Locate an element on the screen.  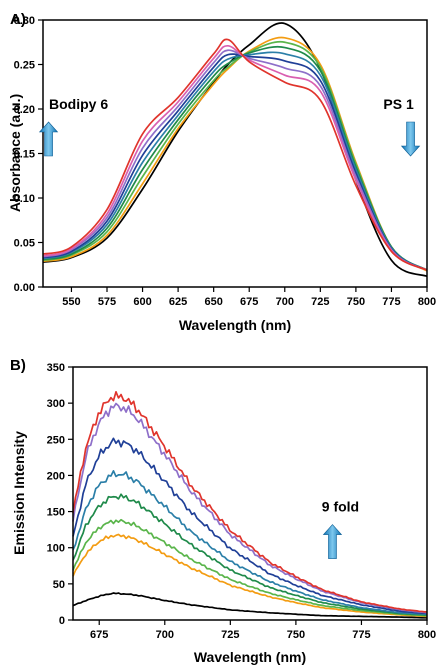
panelB-xtick-label: 725 is located at coordinates (230, 635).